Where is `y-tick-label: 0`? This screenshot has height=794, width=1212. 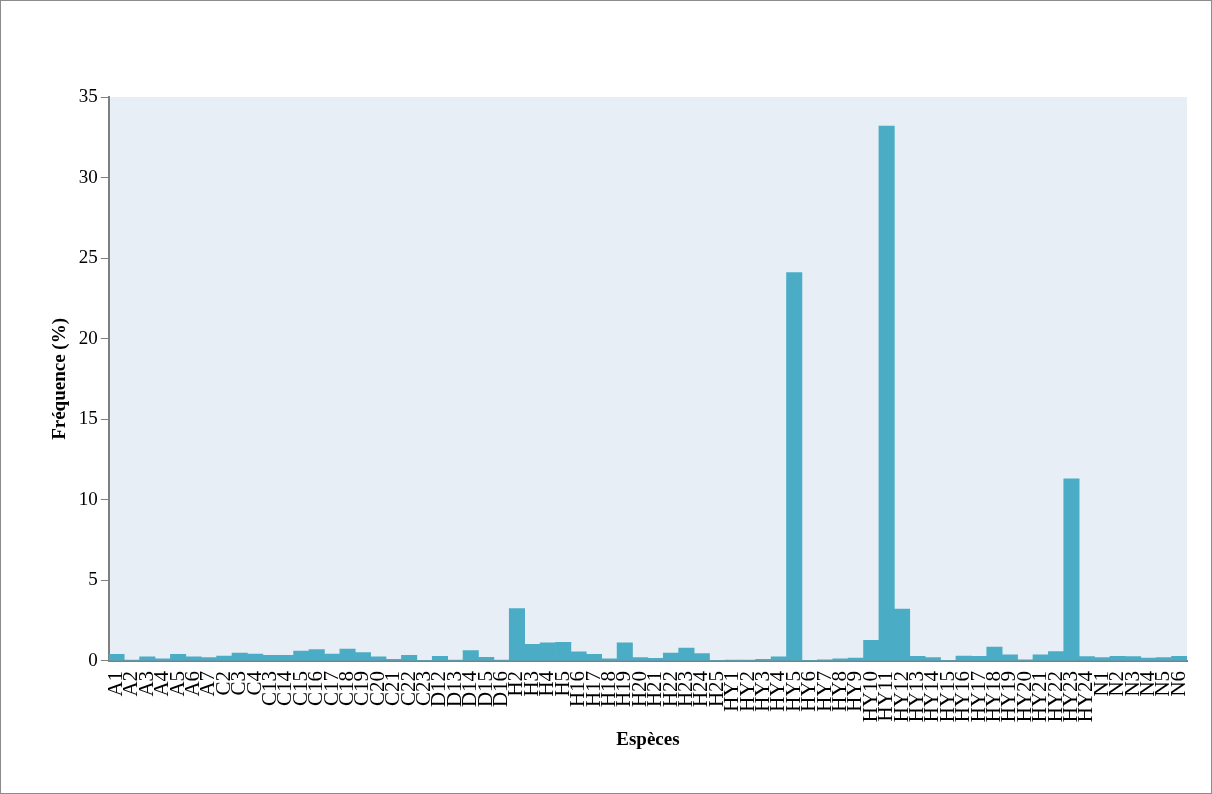 y-tick-label: 0 is located at coordinates (93, 659).